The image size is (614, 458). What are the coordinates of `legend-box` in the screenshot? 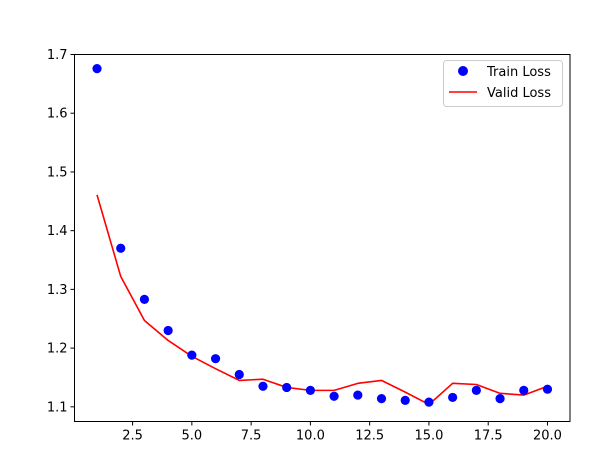 It's located at (503, 83).